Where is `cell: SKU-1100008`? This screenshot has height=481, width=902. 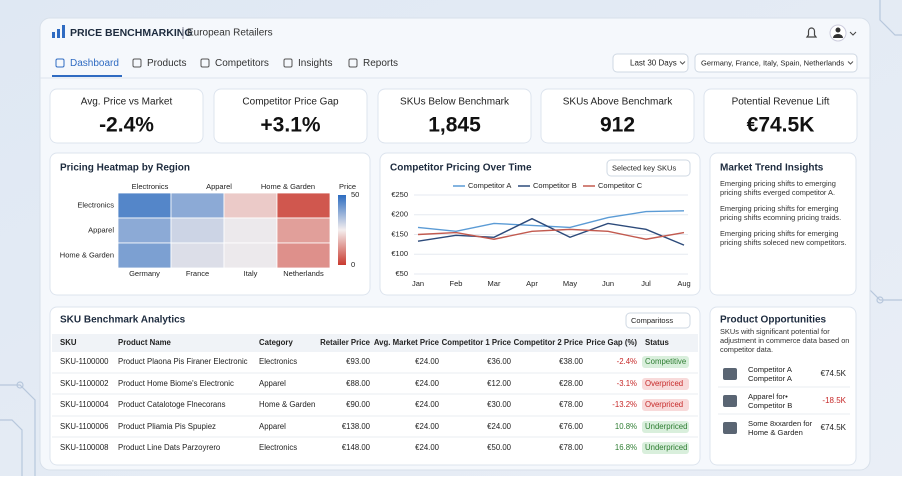
cell: SKU-1100008 is located at coordinates (84, 447).